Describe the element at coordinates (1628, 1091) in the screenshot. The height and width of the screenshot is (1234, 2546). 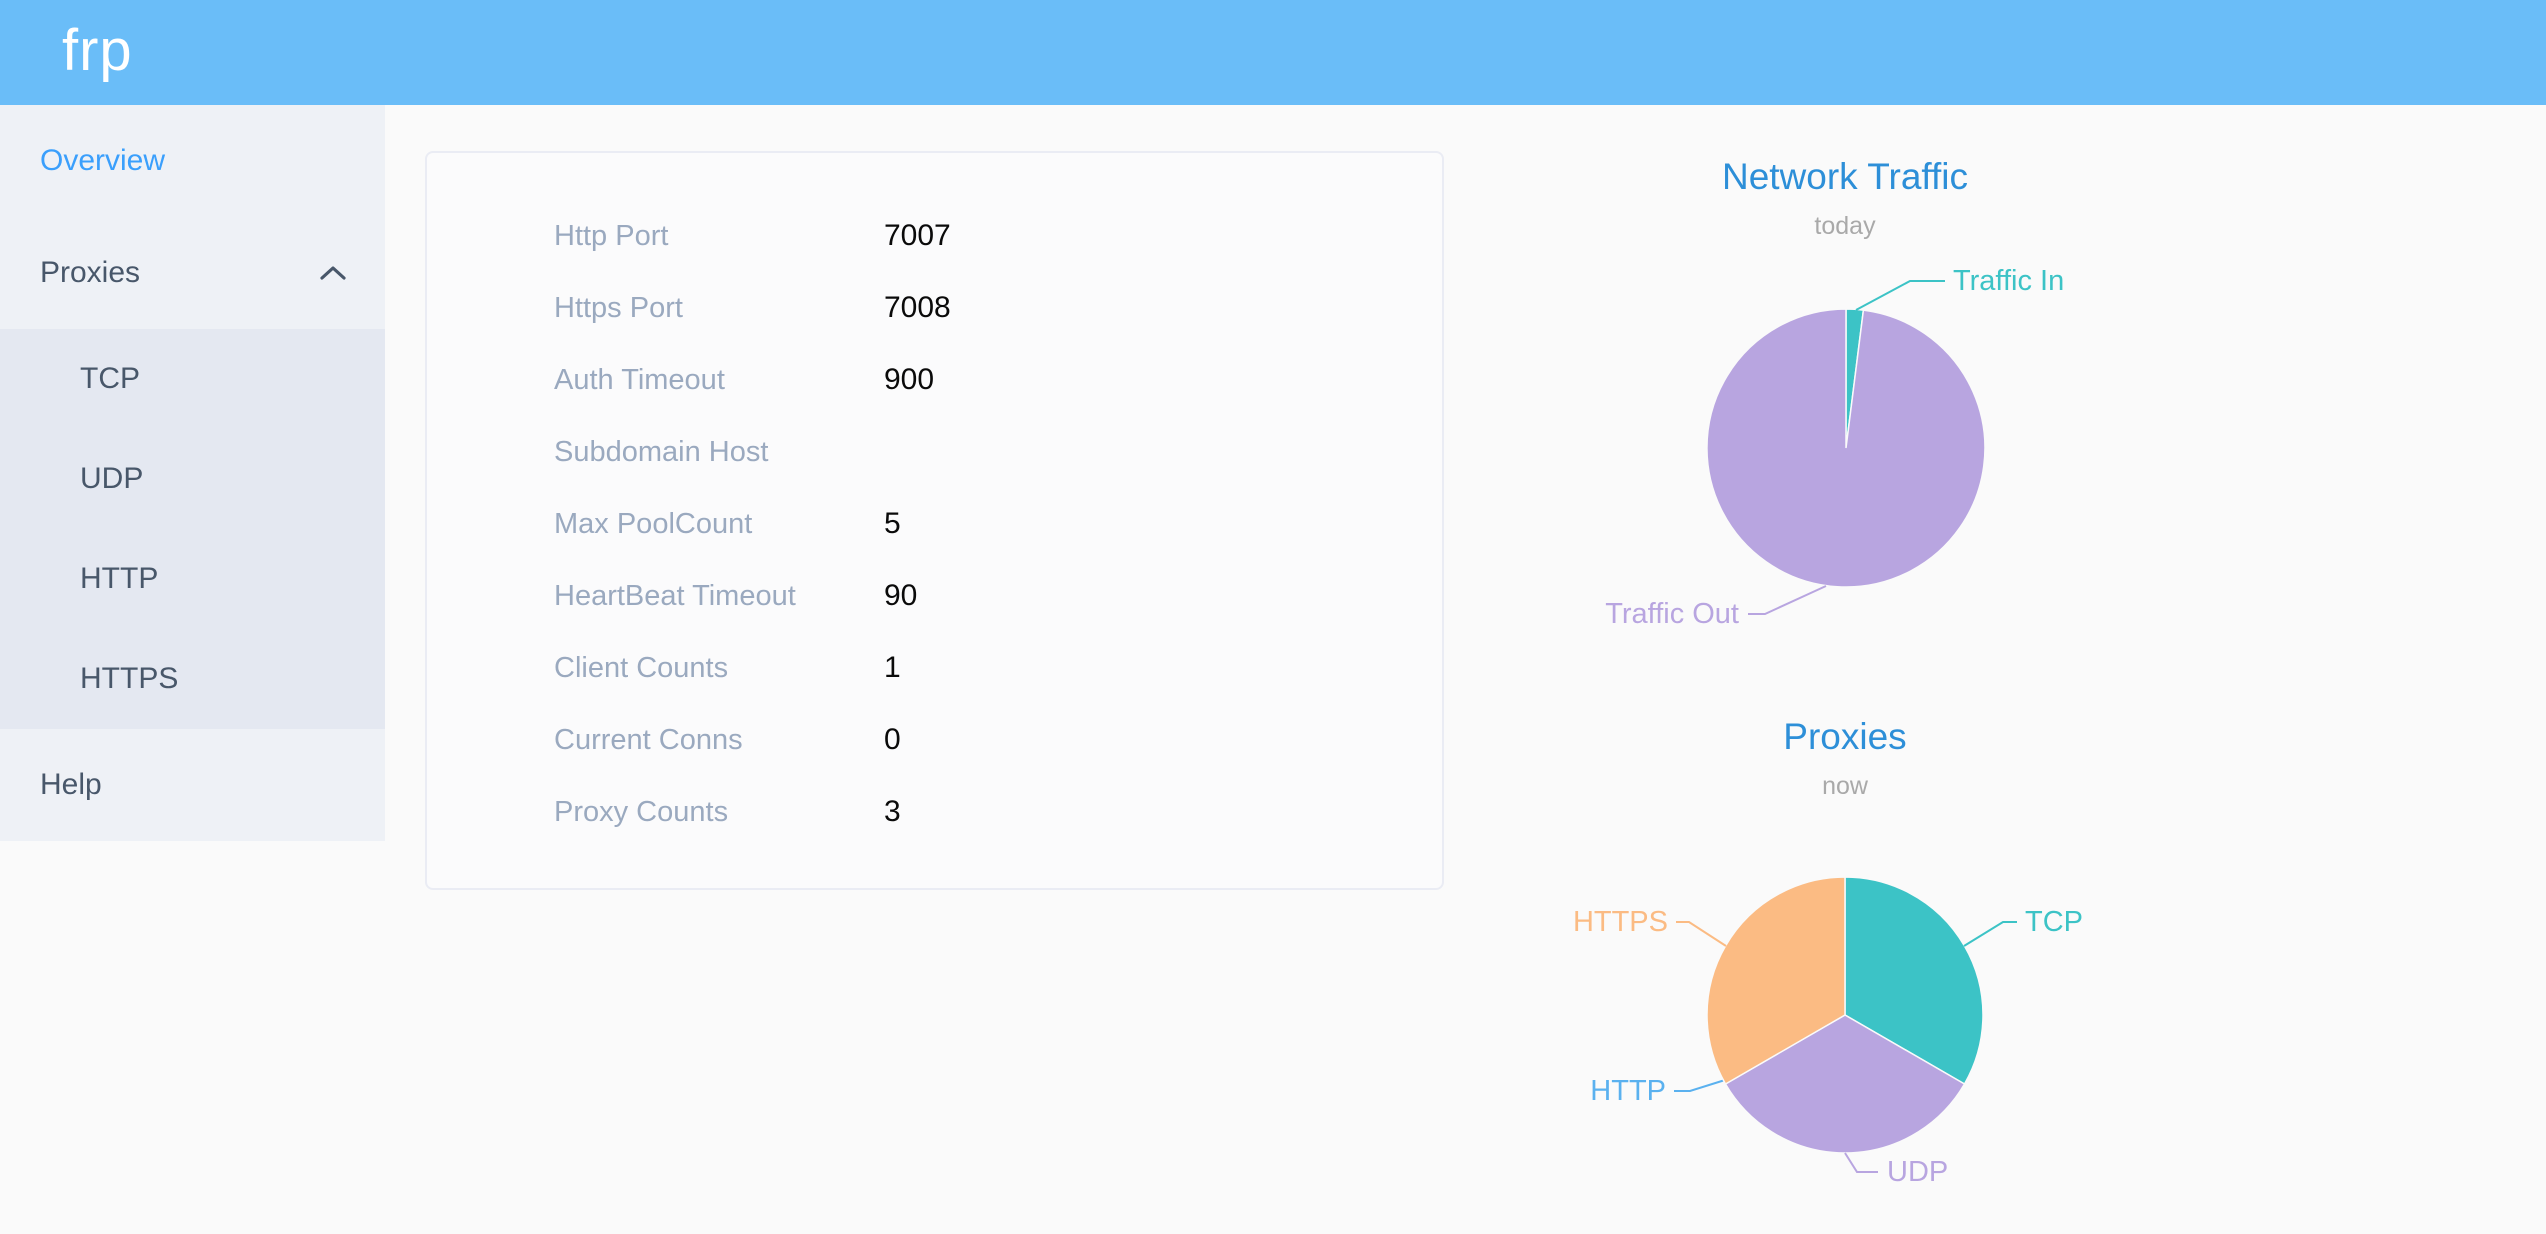
I see `pie-label-http: HTTP` at that location.